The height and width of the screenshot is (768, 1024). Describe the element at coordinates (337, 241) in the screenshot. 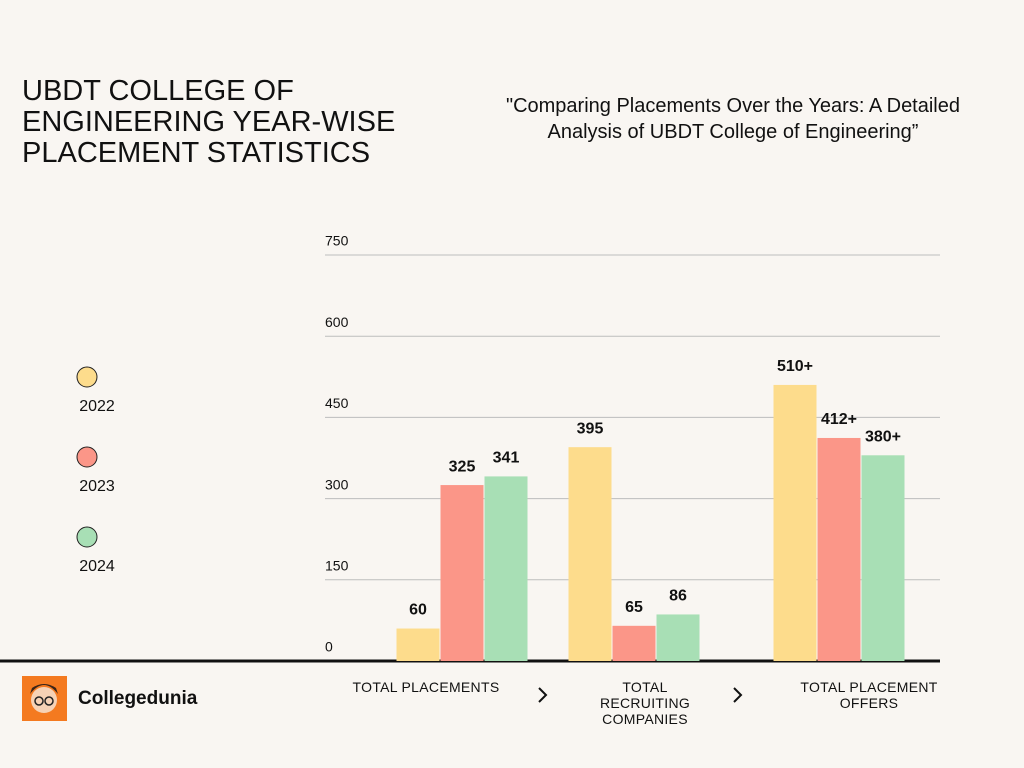

I see `y-tick-label: 750` at that location.